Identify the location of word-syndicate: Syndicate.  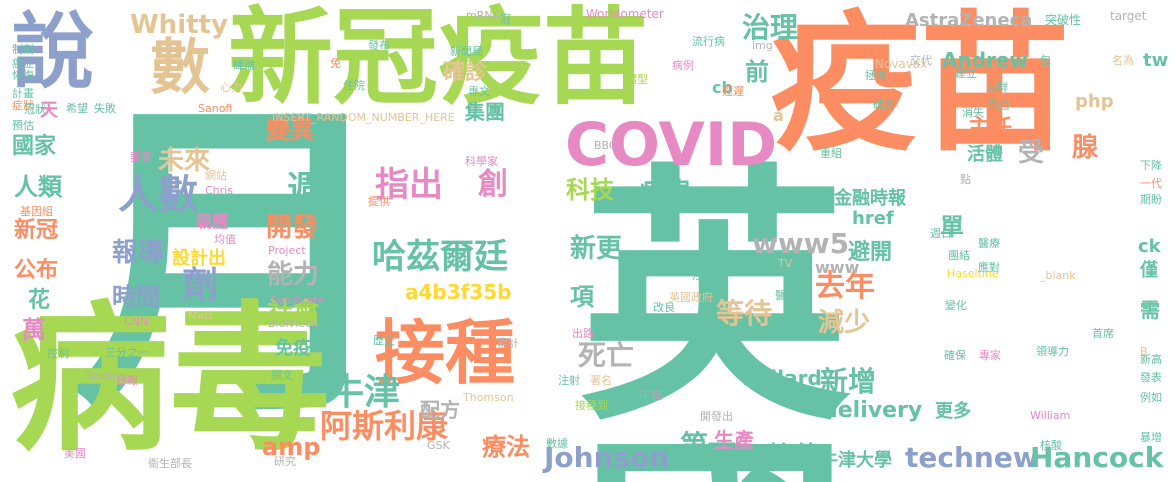
(297, 300).